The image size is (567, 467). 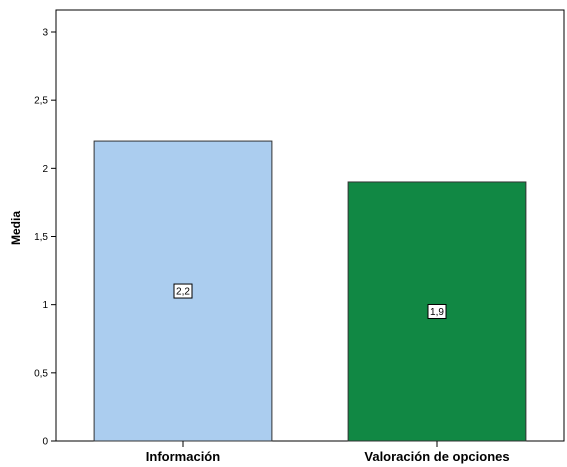 I want to click on y-tick-label: 0, so click(x=45, y=442).